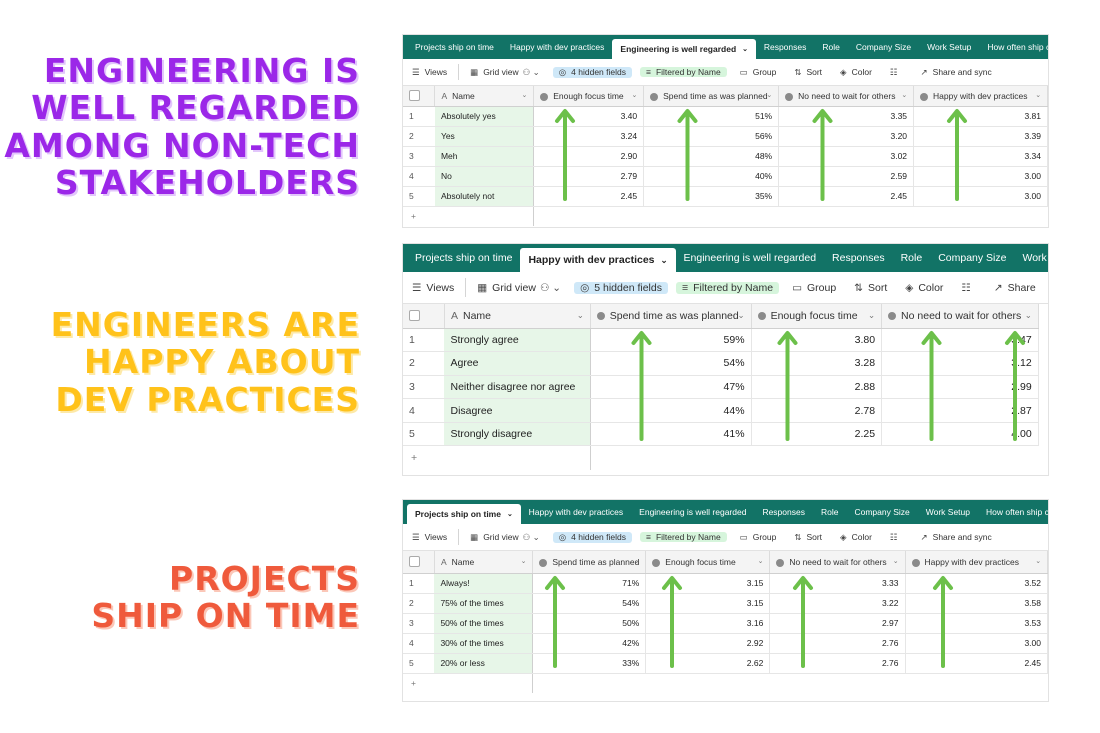 This screenshot has width=1100, height=733. I want to click on value-cell: 2.62, so click(708, 663).